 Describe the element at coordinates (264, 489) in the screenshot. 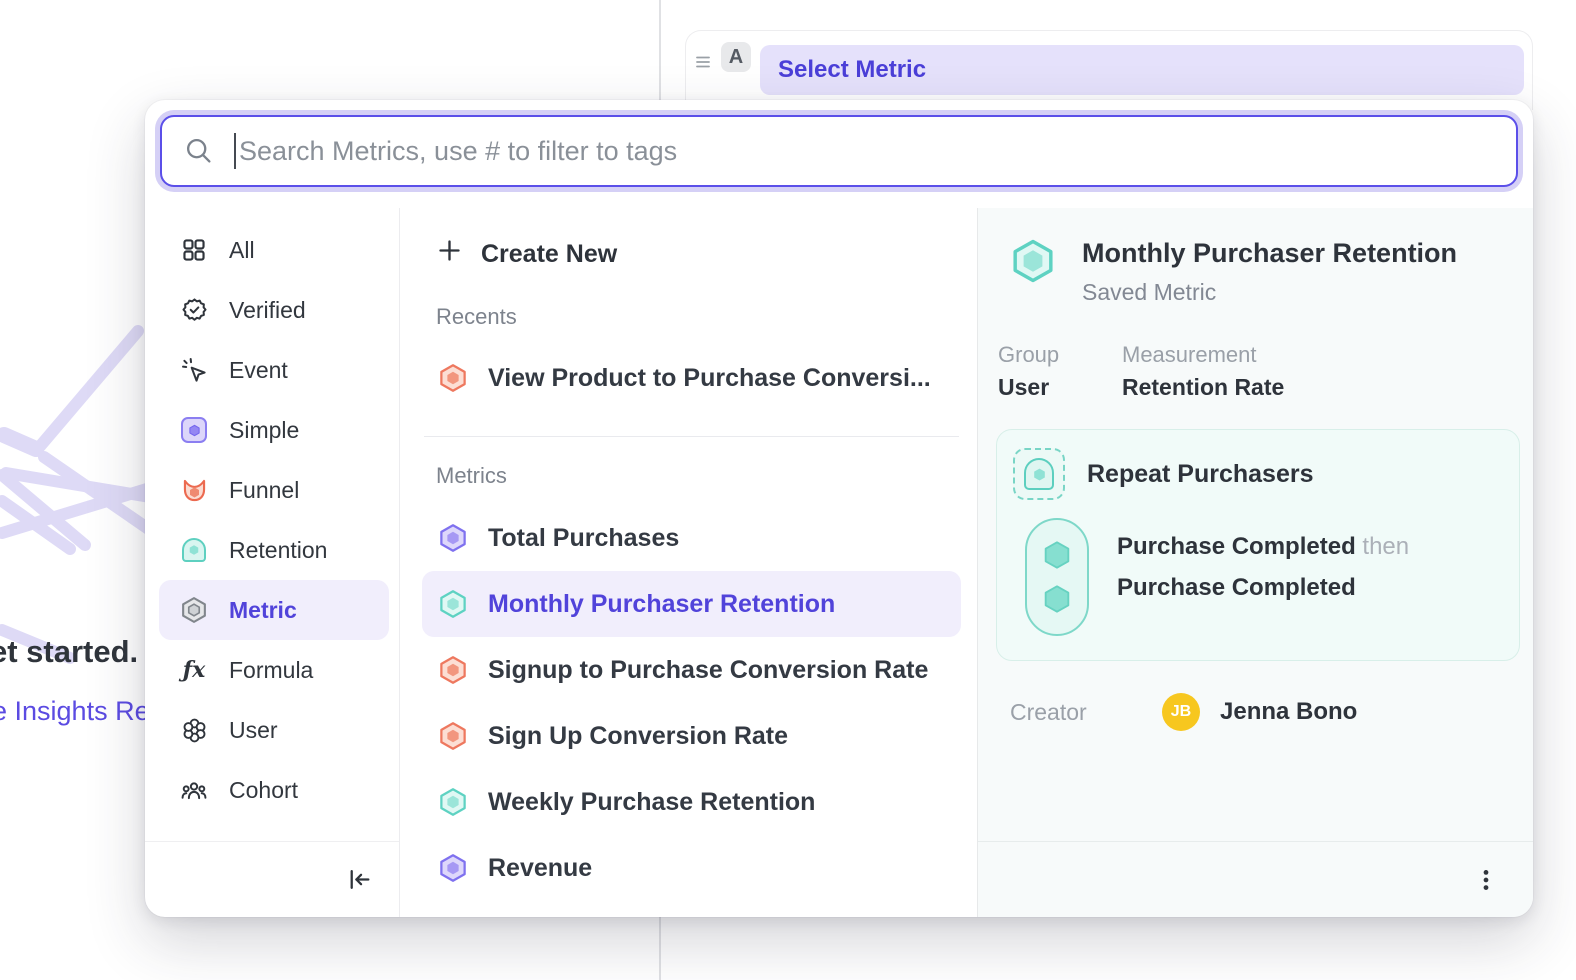

I see `sidebar-item-label: Funnel` at that location.